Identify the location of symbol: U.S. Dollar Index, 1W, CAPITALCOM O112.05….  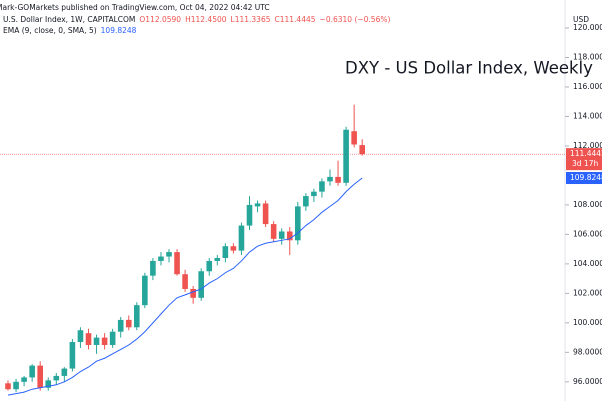
(196, 19).